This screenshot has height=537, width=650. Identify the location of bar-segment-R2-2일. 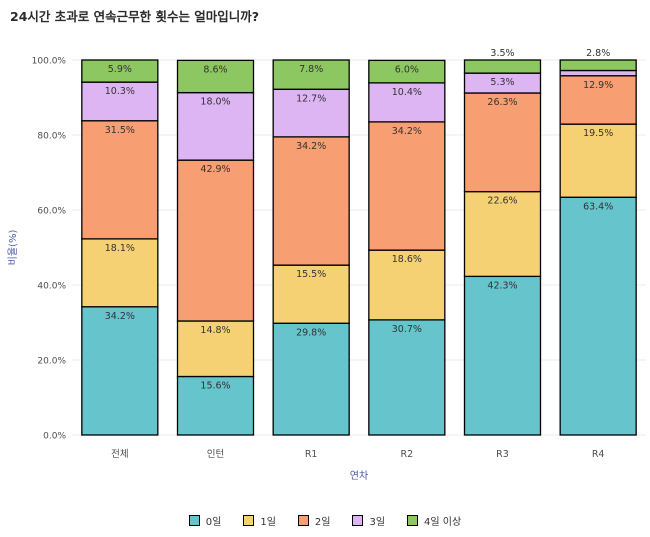
(407, 186).